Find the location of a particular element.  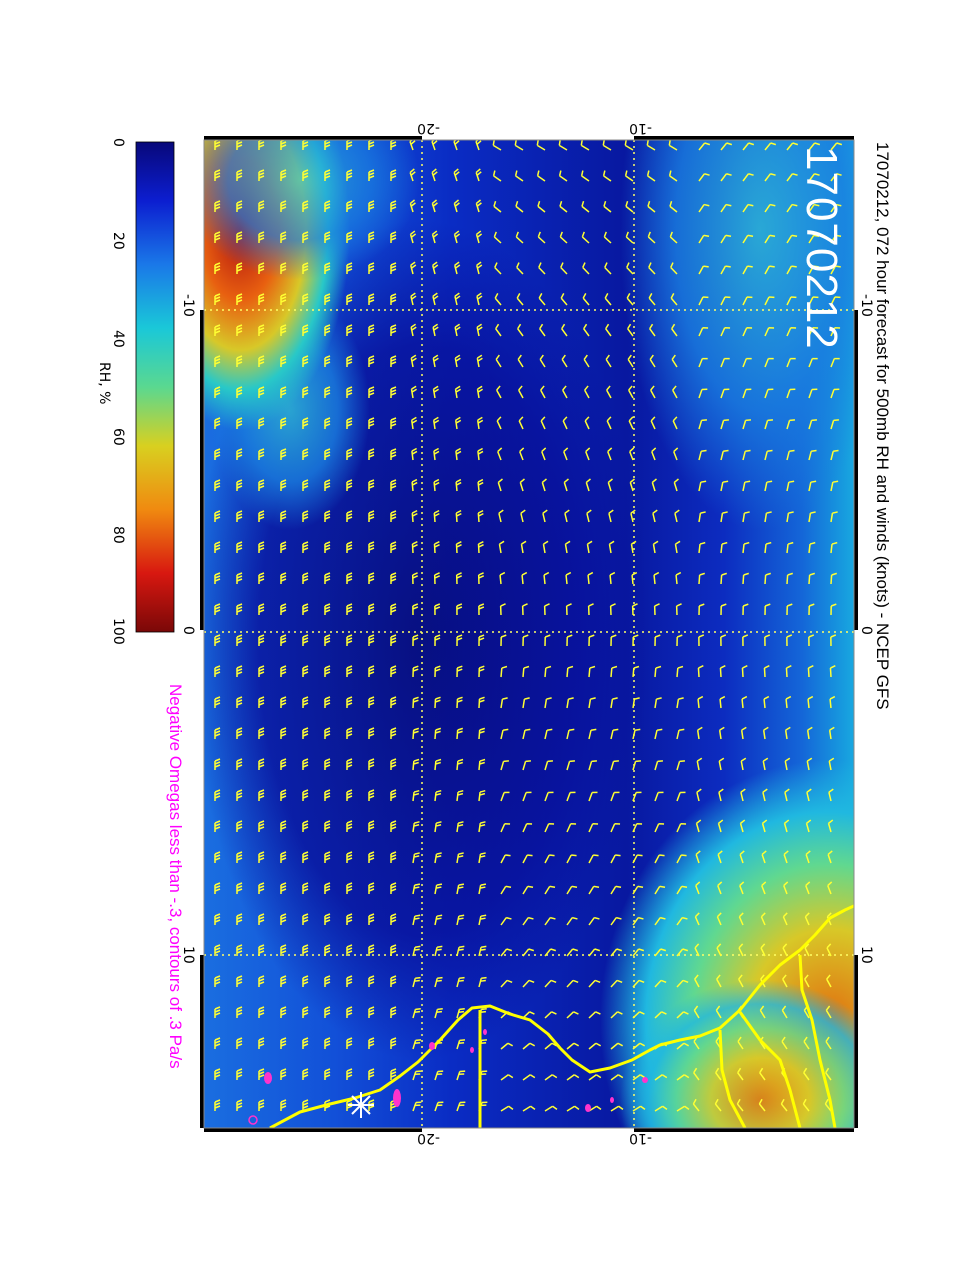

colorbar-label: RH, % is located at coordinates (104, 383).